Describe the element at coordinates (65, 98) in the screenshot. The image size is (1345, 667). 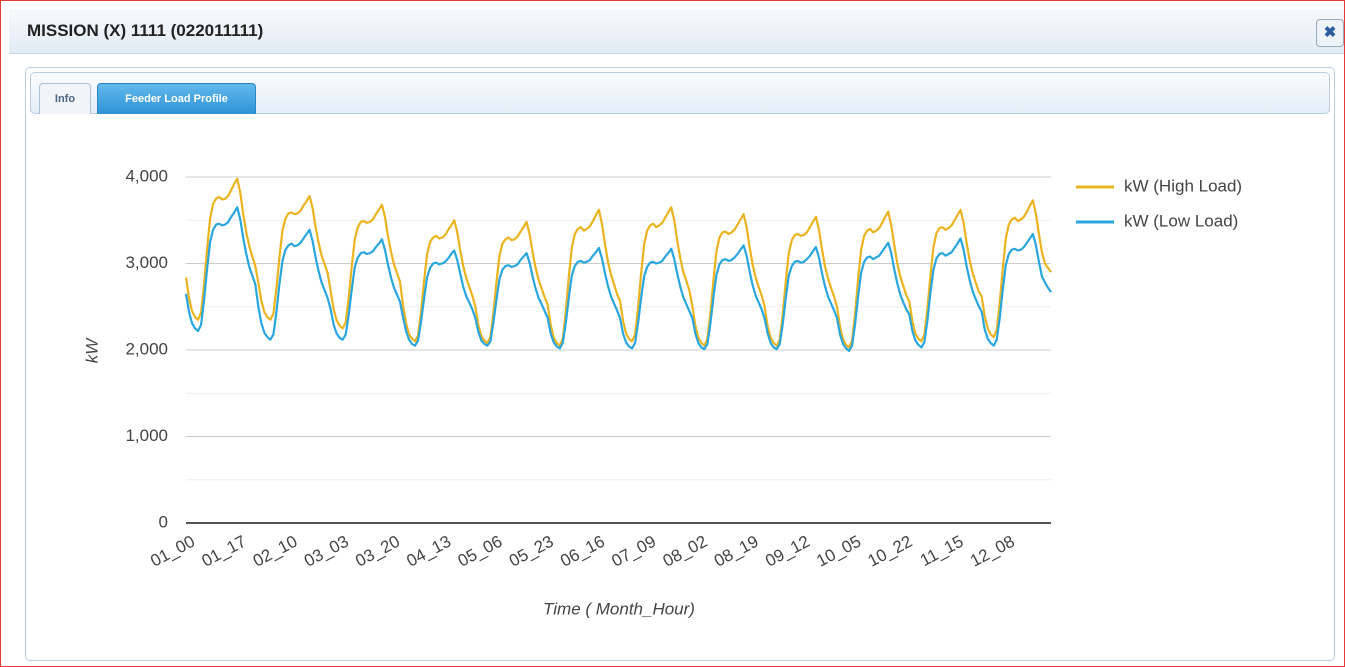
I see `tab: Info` at that location.